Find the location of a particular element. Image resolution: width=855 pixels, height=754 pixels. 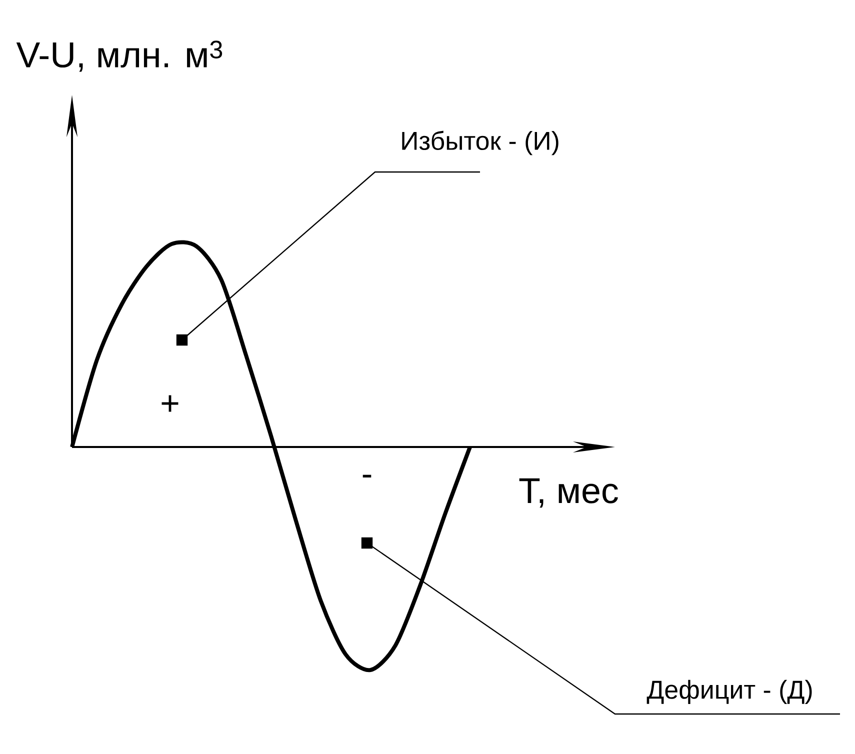

annotation: - is located at coordinates (367, 476).